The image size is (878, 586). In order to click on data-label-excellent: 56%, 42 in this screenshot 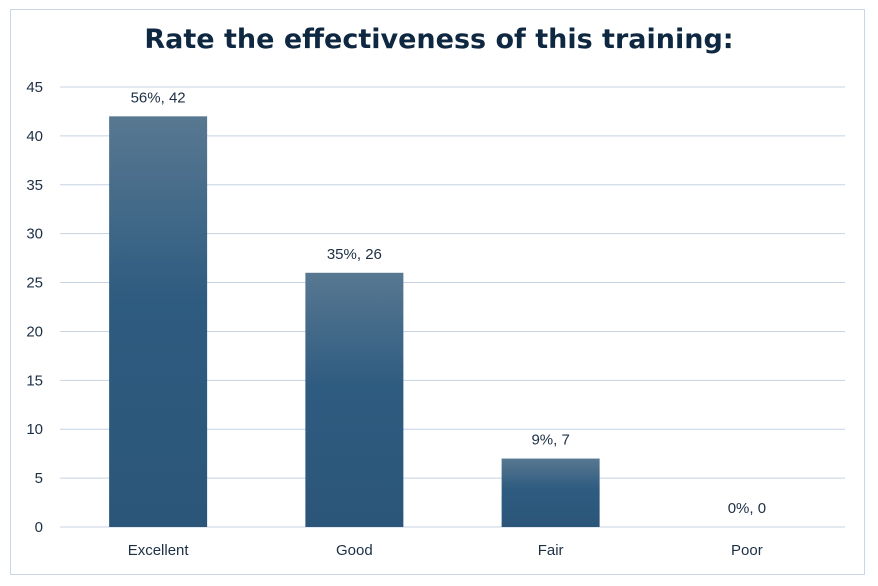, I will do `click(158, 97)`.